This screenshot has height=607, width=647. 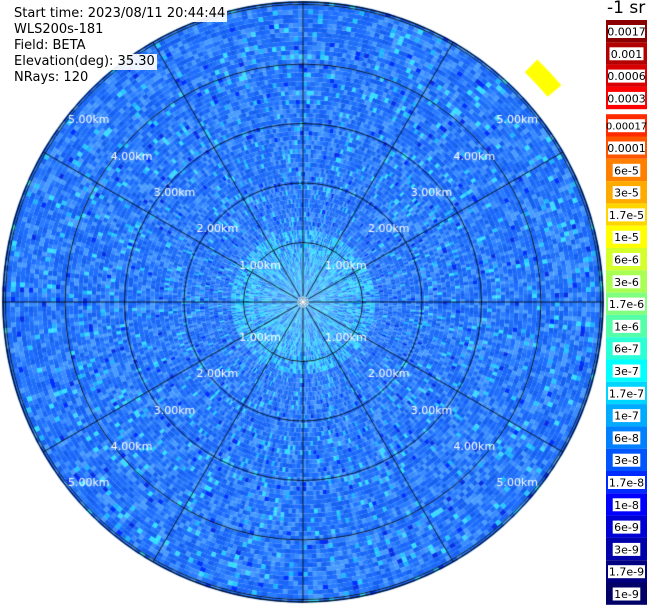 What do you see at coordinates (84, 62) in the screenshot?
I see `elevation-label: Elevation(deg): 35.30` at bounding box center [84, 62].